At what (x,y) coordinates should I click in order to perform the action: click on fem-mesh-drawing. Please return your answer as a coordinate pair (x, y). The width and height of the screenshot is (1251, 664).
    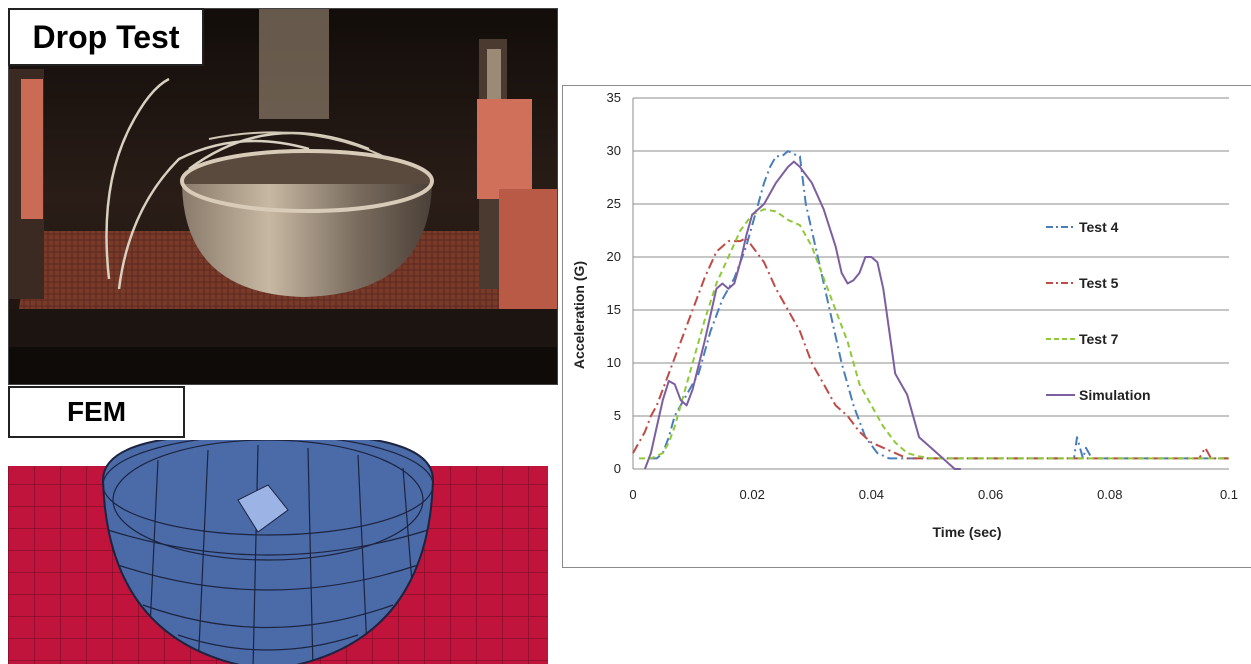
    Looking at the image, I should click on (278, 552).